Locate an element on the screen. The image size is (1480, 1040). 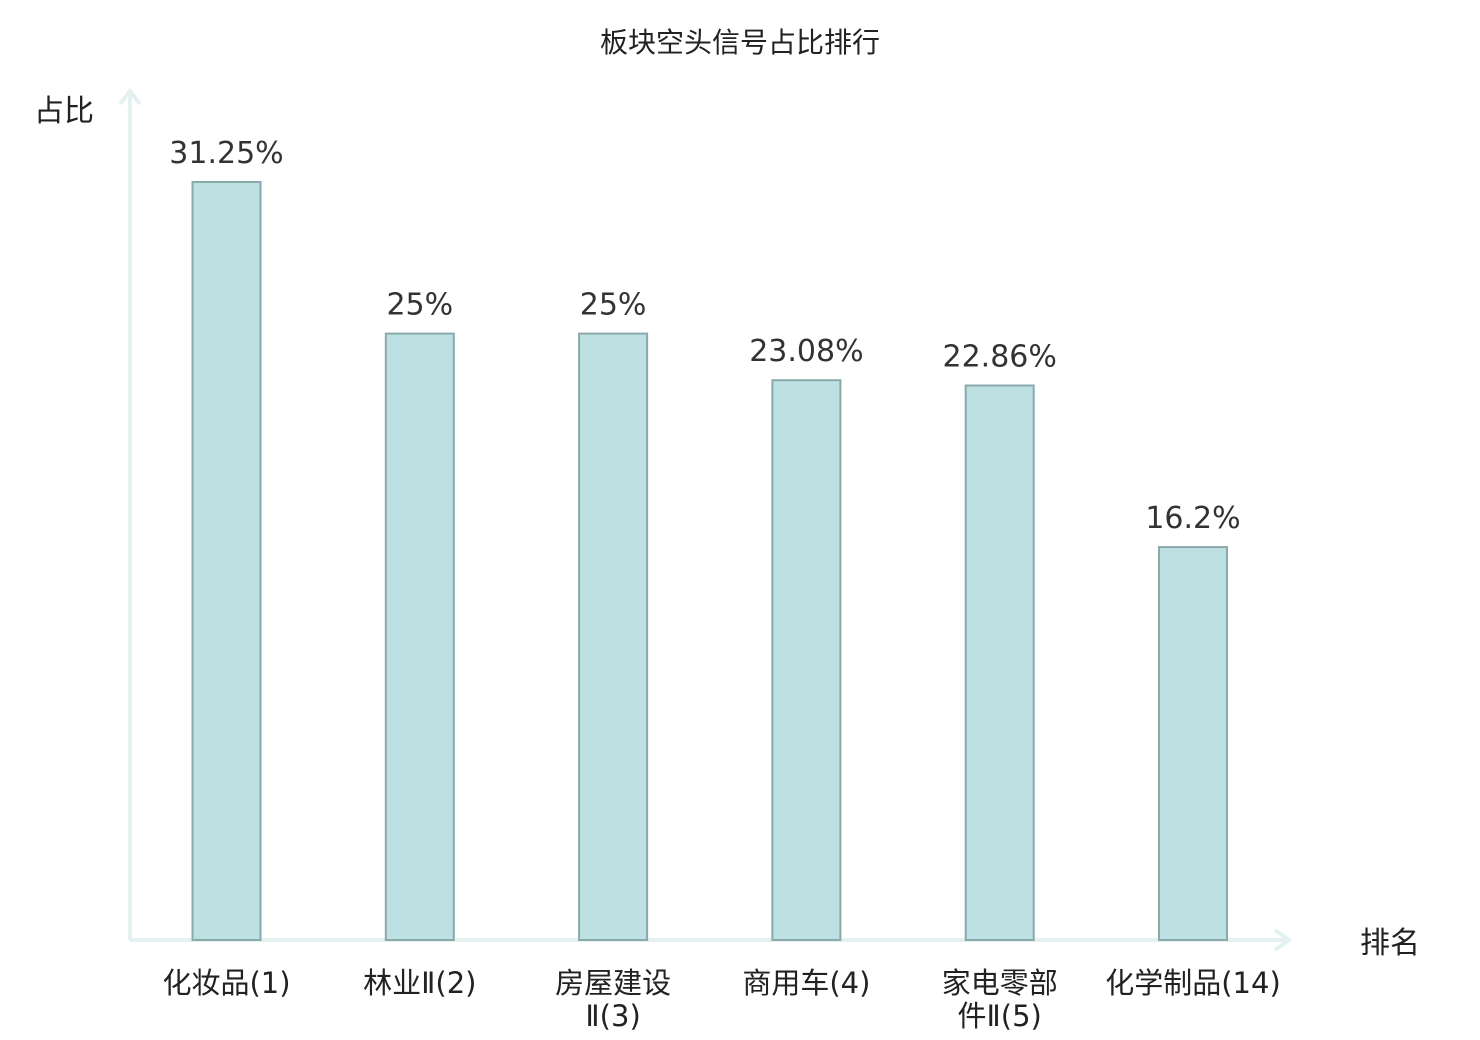
category-label-2: 林业Ⅱ(2) is located at coordinates (419, 983).